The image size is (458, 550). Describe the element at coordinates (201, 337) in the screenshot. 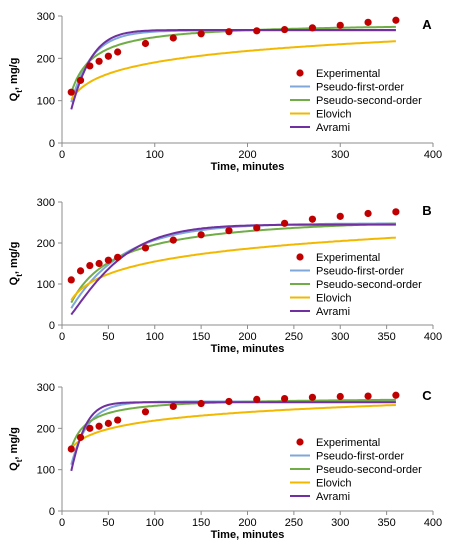

I see `x-tick-label: 150` at that location.